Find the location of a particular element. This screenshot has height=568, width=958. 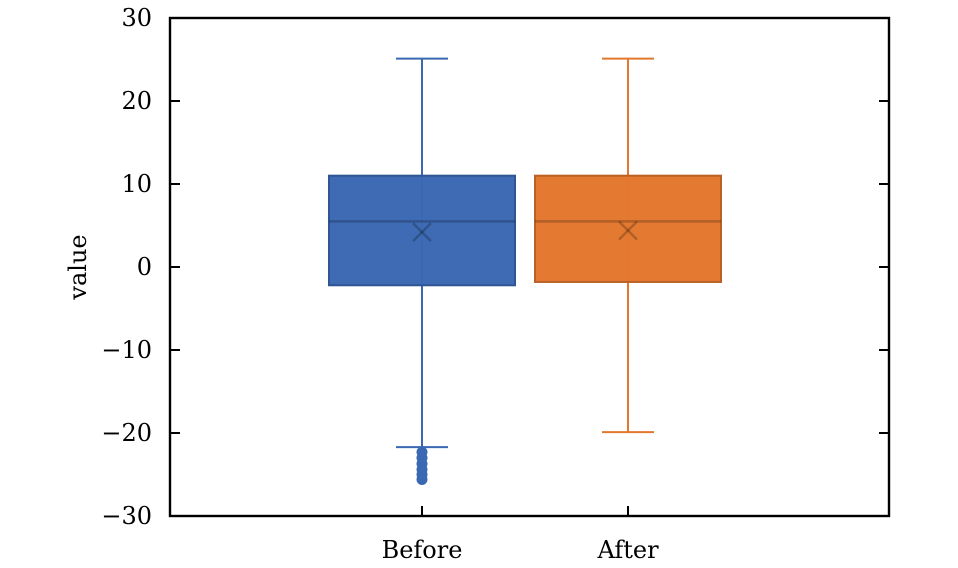

outlier-point is located at coordinates (422, 479).